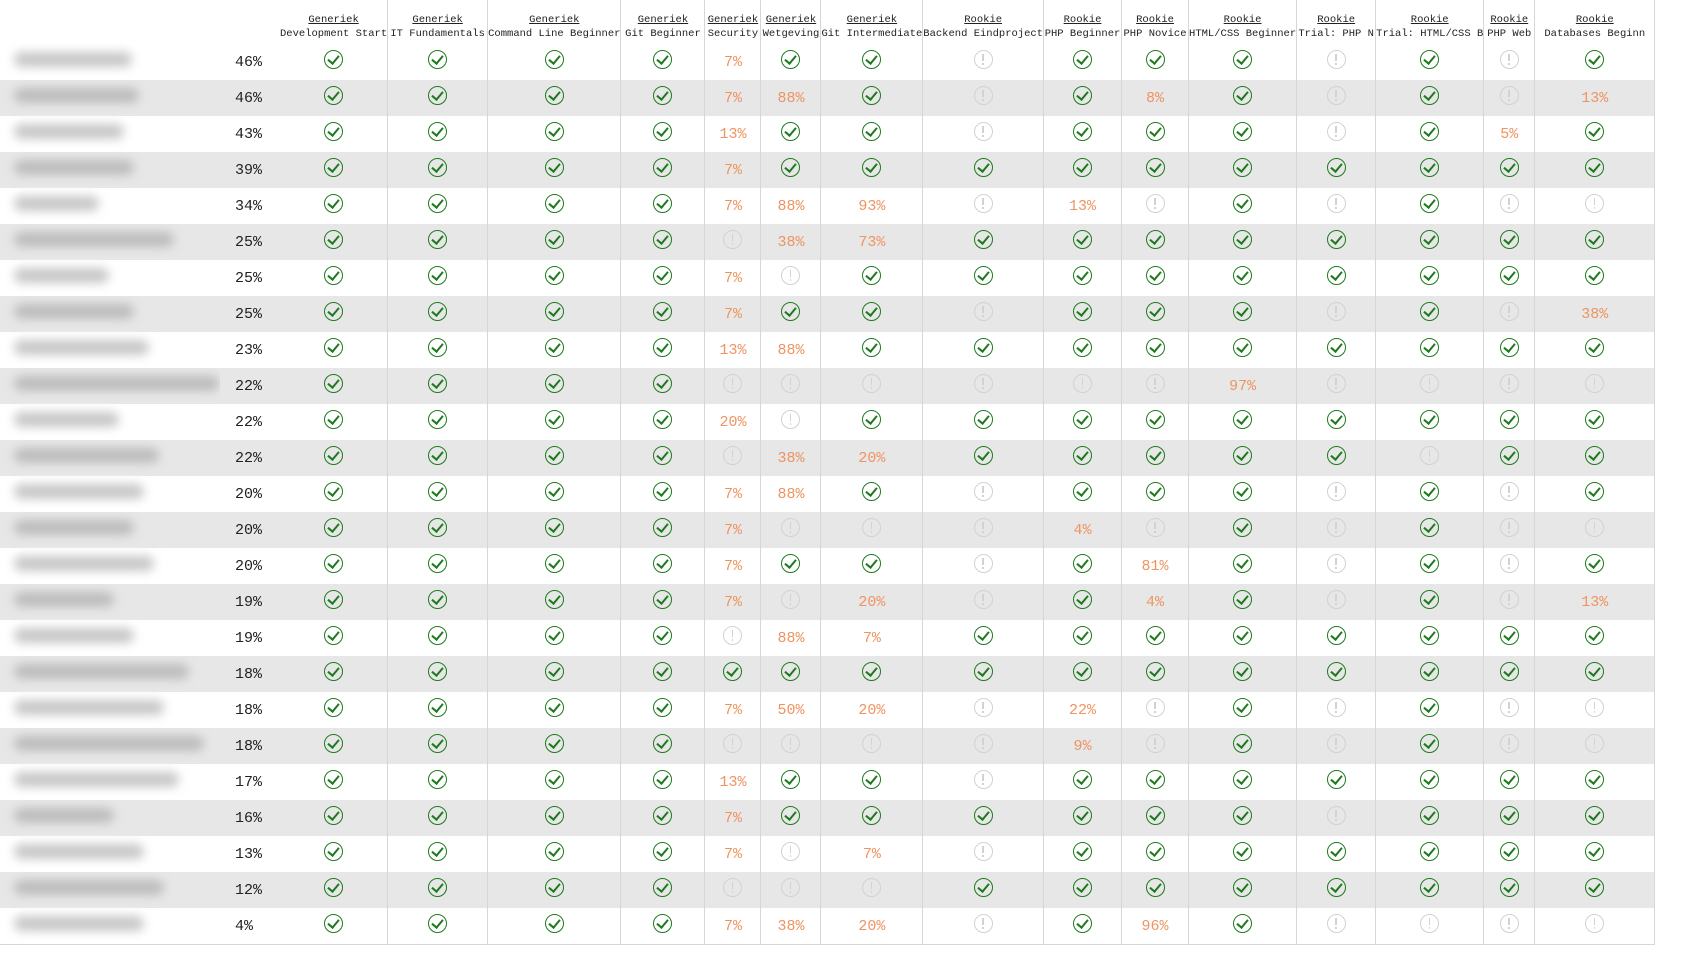 This screenshot has width=1685, height=960. I want to click on progress-cell: 73%, so click(872, 242).